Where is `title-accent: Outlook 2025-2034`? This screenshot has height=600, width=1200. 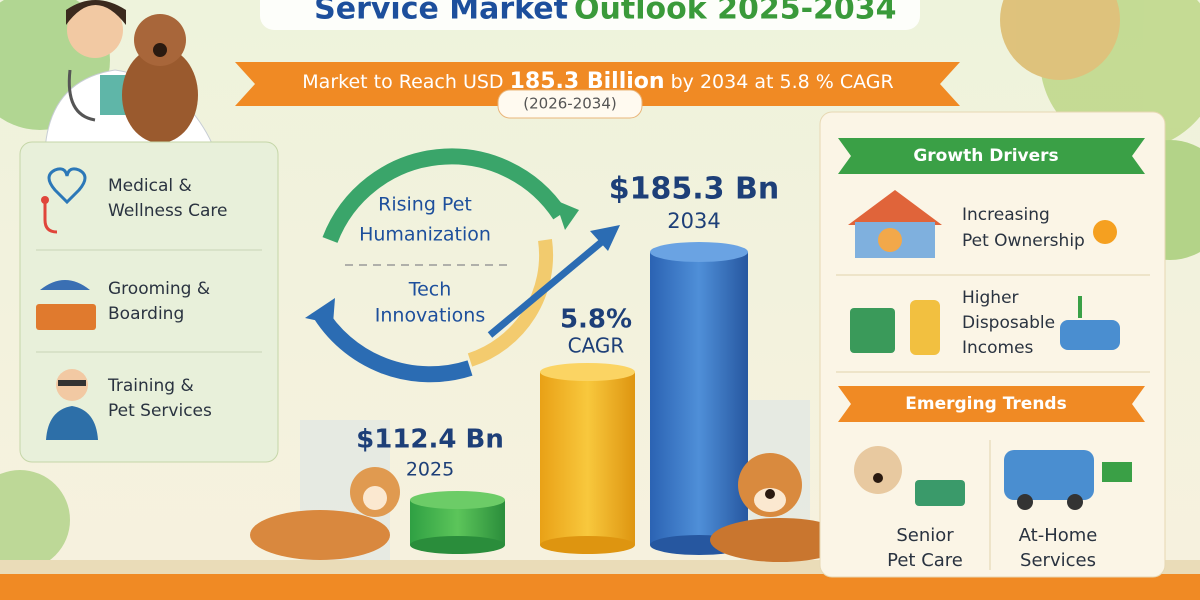 title-accent: Outlook 2025-2034 is located at coordinates (735, 13).